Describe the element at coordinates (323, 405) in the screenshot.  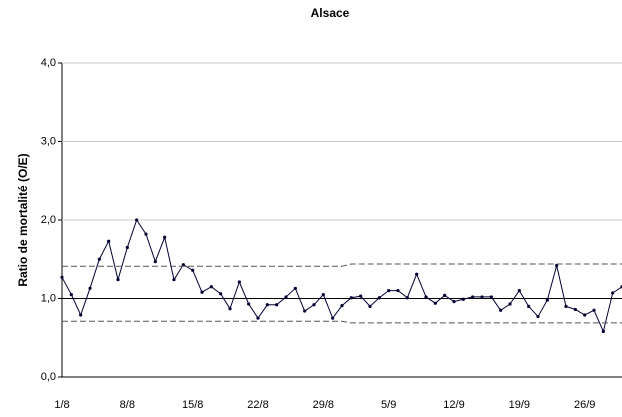
I see `x-tick-label: 29/8` at that location.